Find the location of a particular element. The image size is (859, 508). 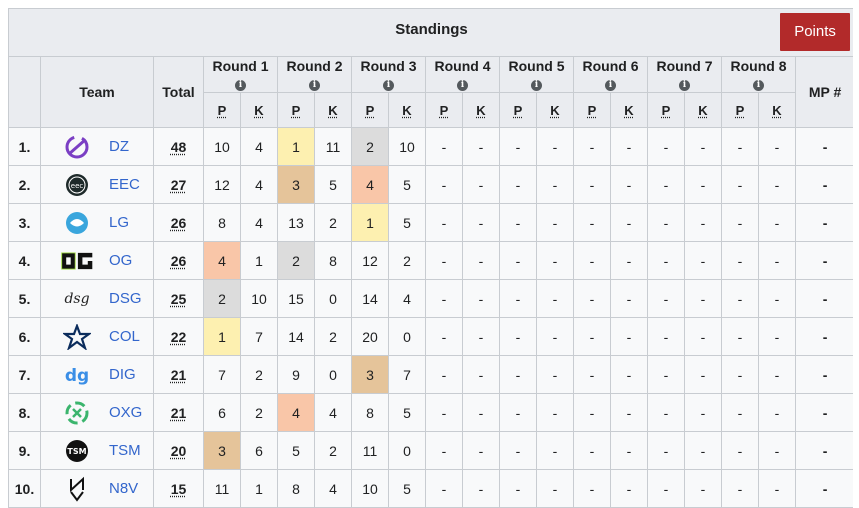

og-logo-icon is located at coordinates (77, 261).